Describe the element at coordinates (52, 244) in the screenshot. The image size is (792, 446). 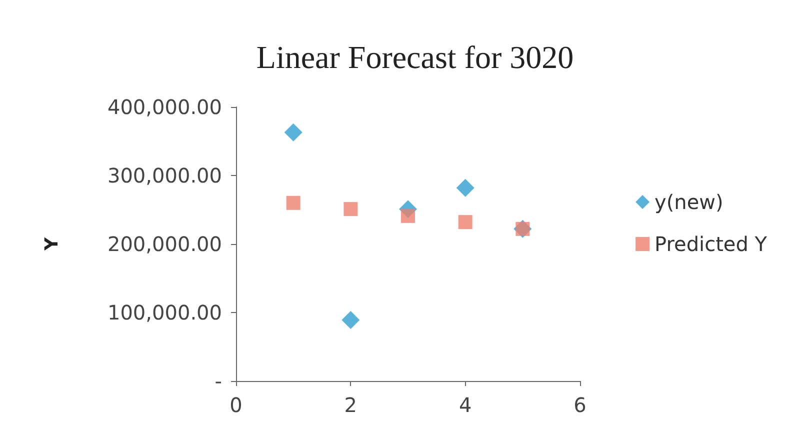
I see `y-axis-title: Y` at that location.